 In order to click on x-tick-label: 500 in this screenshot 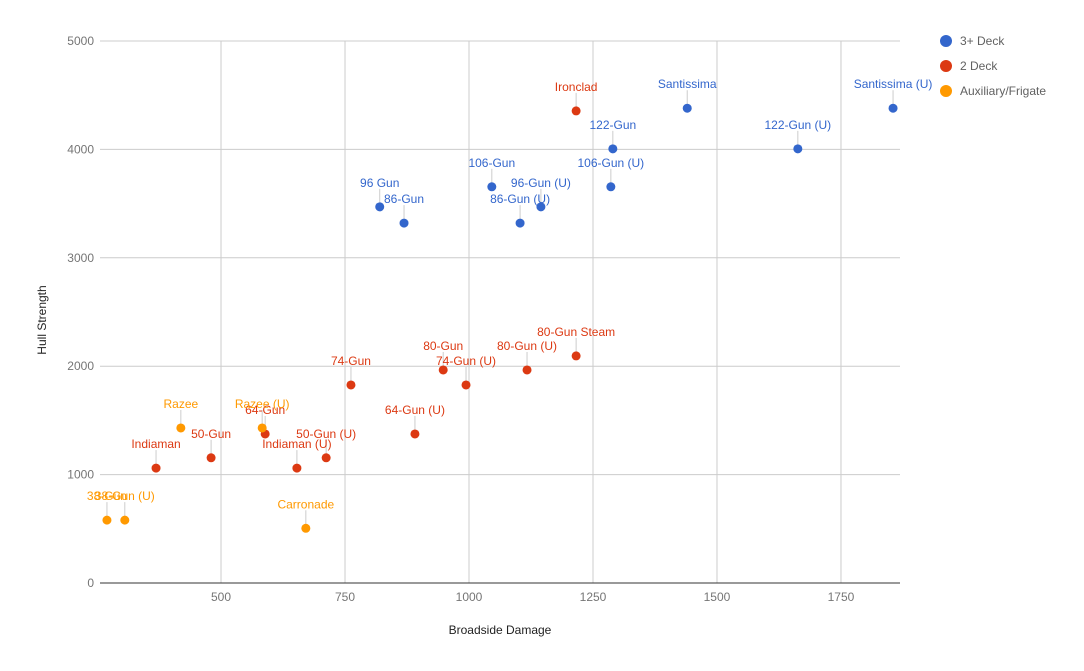, I will do `click(221, 597)`.